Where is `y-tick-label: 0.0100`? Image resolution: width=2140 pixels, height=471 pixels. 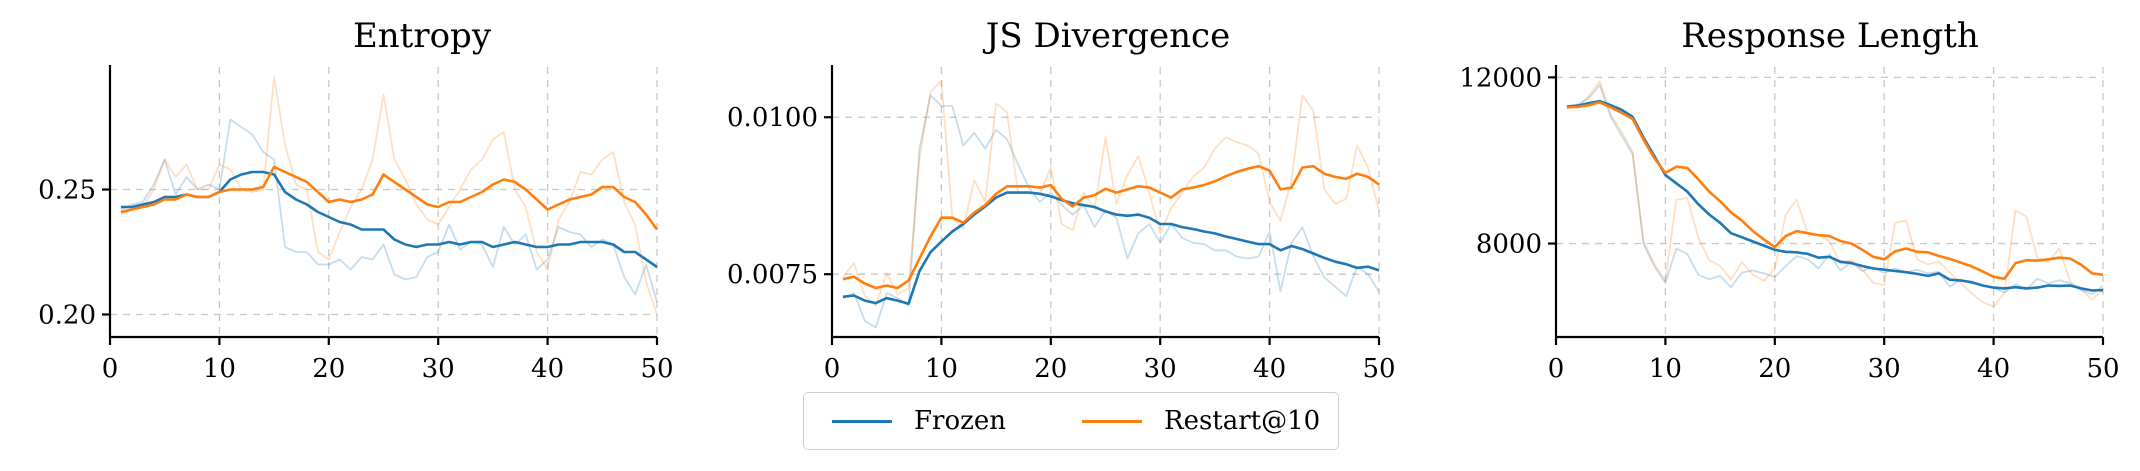 y-tick-label: 0.0100 is located at coordinates (772, 118).